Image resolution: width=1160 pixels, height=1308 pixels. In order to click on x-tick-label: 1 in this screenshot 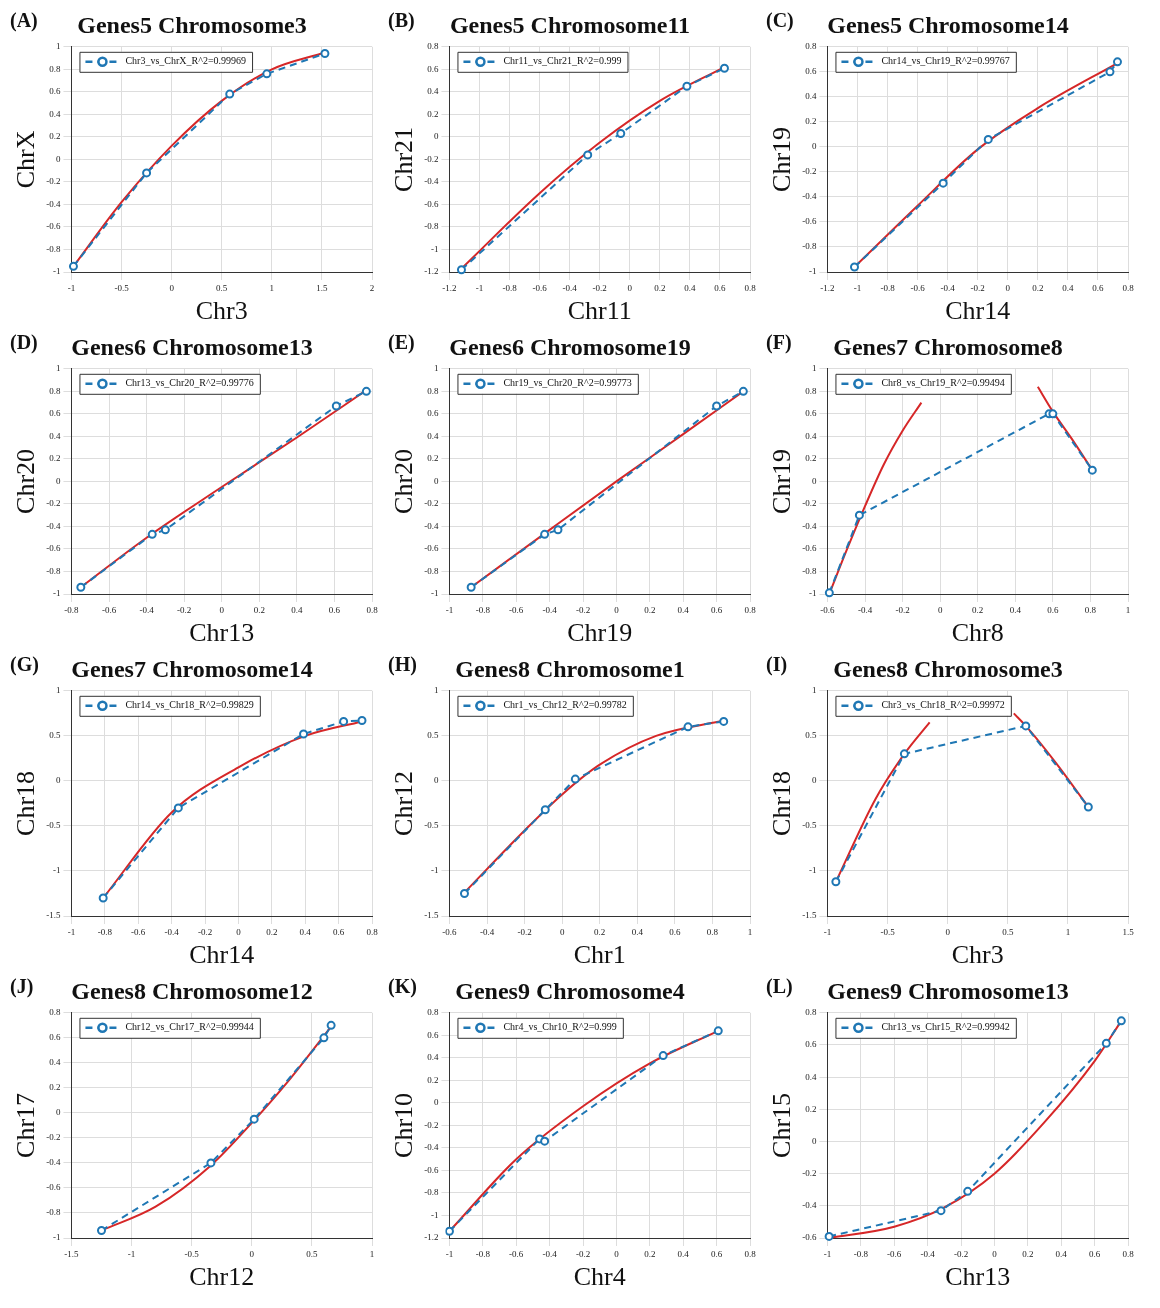, I will do `click(372, 1253)`.